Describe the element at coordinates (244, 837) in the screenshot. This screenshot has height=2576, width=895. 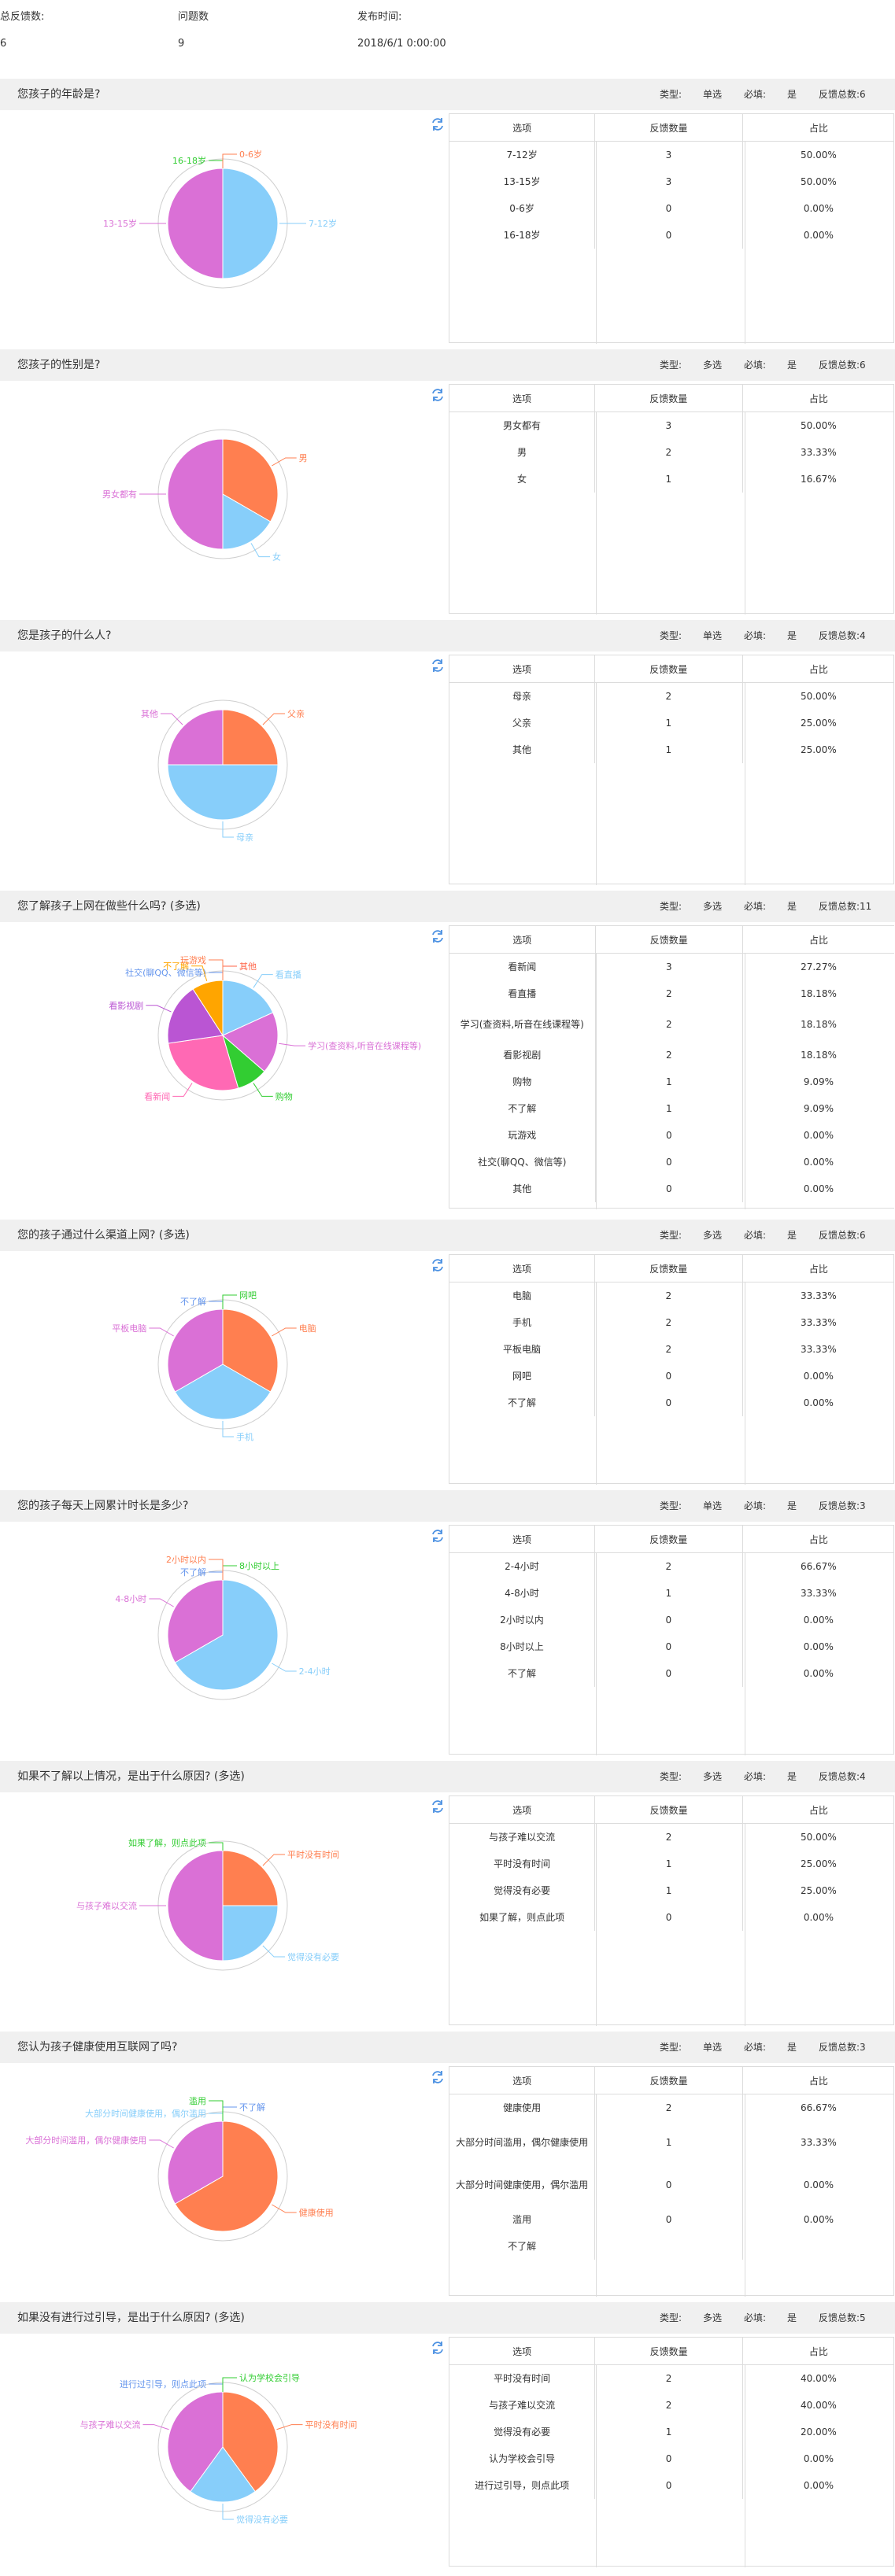
I see `pie-label: 母亲` at that location.